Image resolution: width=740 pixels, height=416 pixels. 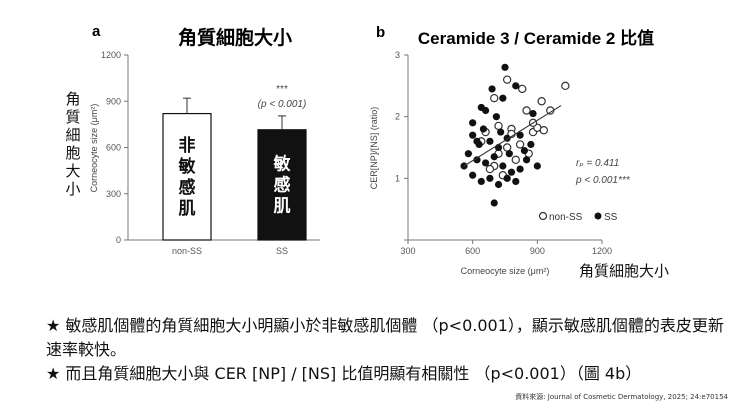 I want to click on panel-b-trendline, so click(x=512, y=136).